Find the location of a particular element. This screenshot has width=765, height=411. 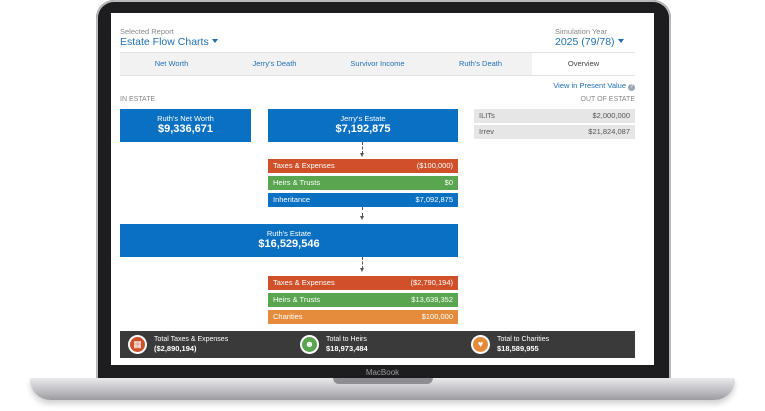

present-value-link: View in Present Value? is located at coordinates (588, 86).